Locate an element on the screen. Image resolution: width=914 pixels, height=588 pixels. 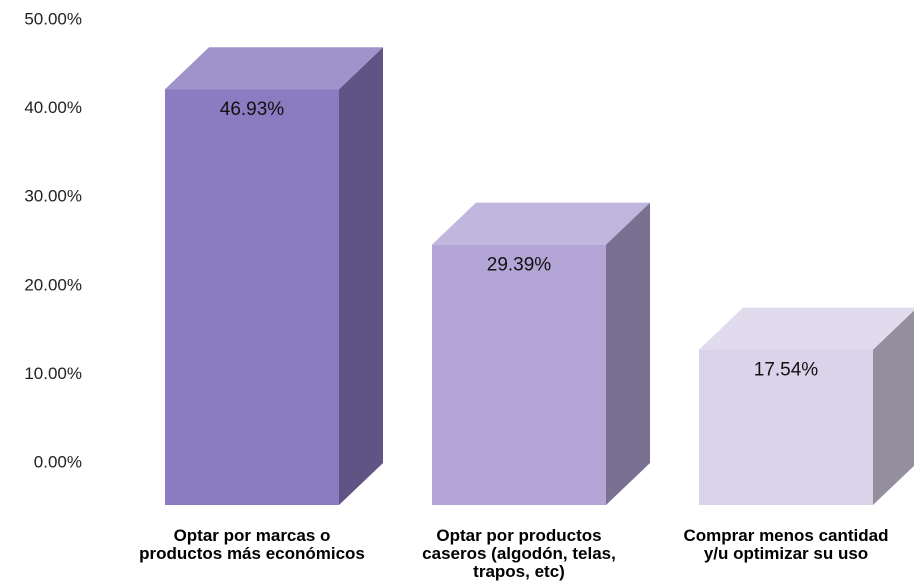
value-label: 46.93% is located at coordinates (252, 109).